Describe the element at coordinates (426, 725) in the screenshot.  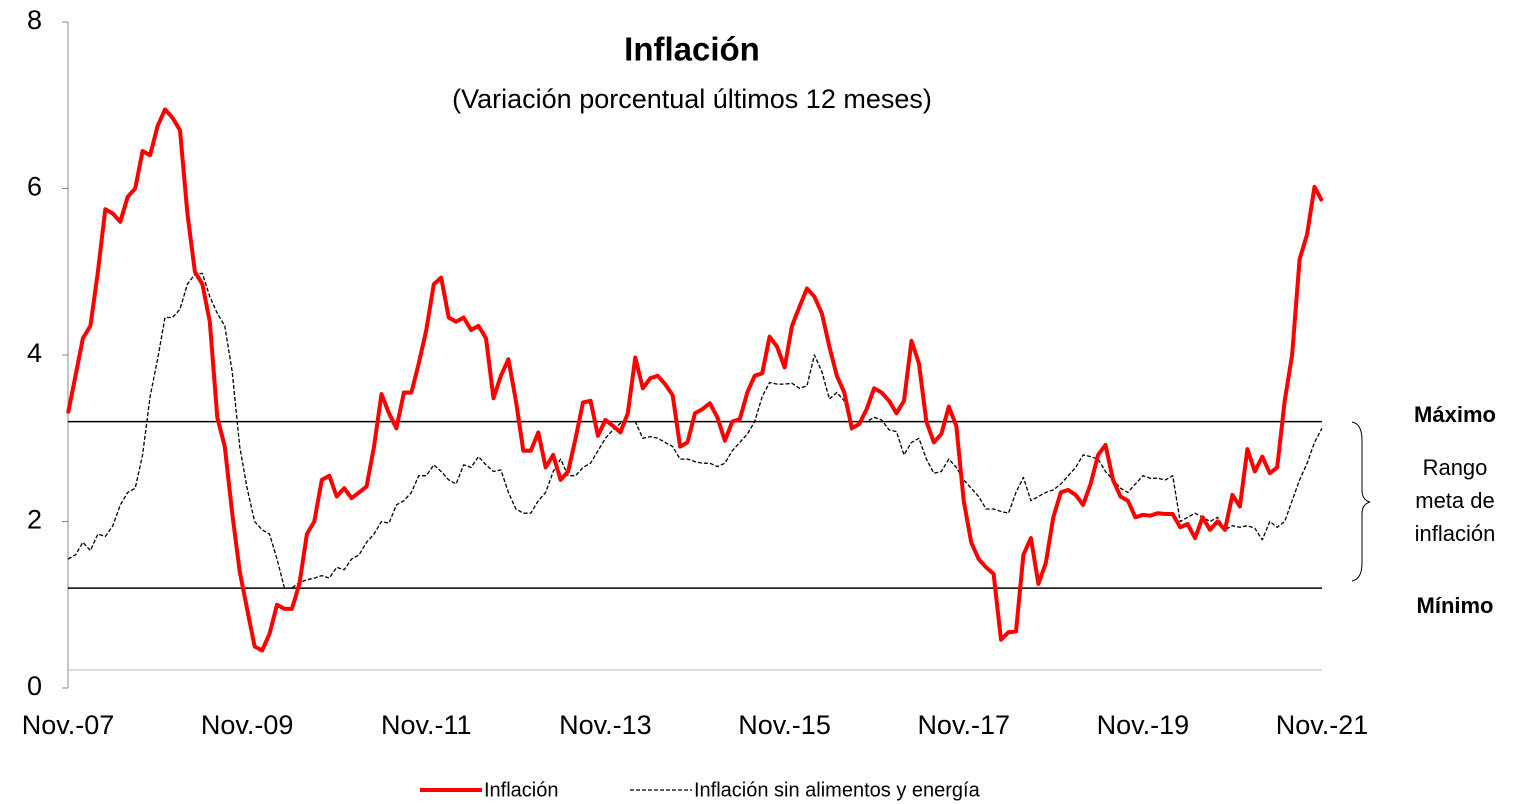
I see `x-tick-label: Nov.-11` at that location.